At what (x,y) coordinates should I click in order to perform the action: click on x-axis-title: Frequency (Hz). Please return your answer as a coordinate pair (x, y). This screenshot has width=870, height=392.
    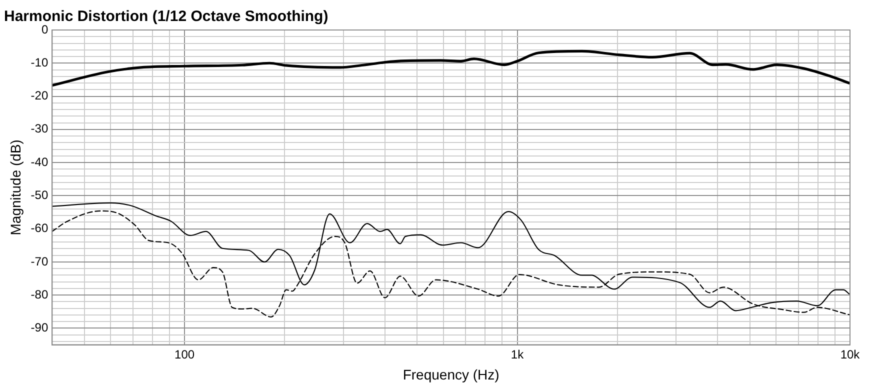
    Looking at the image, I should click on (451, 374).